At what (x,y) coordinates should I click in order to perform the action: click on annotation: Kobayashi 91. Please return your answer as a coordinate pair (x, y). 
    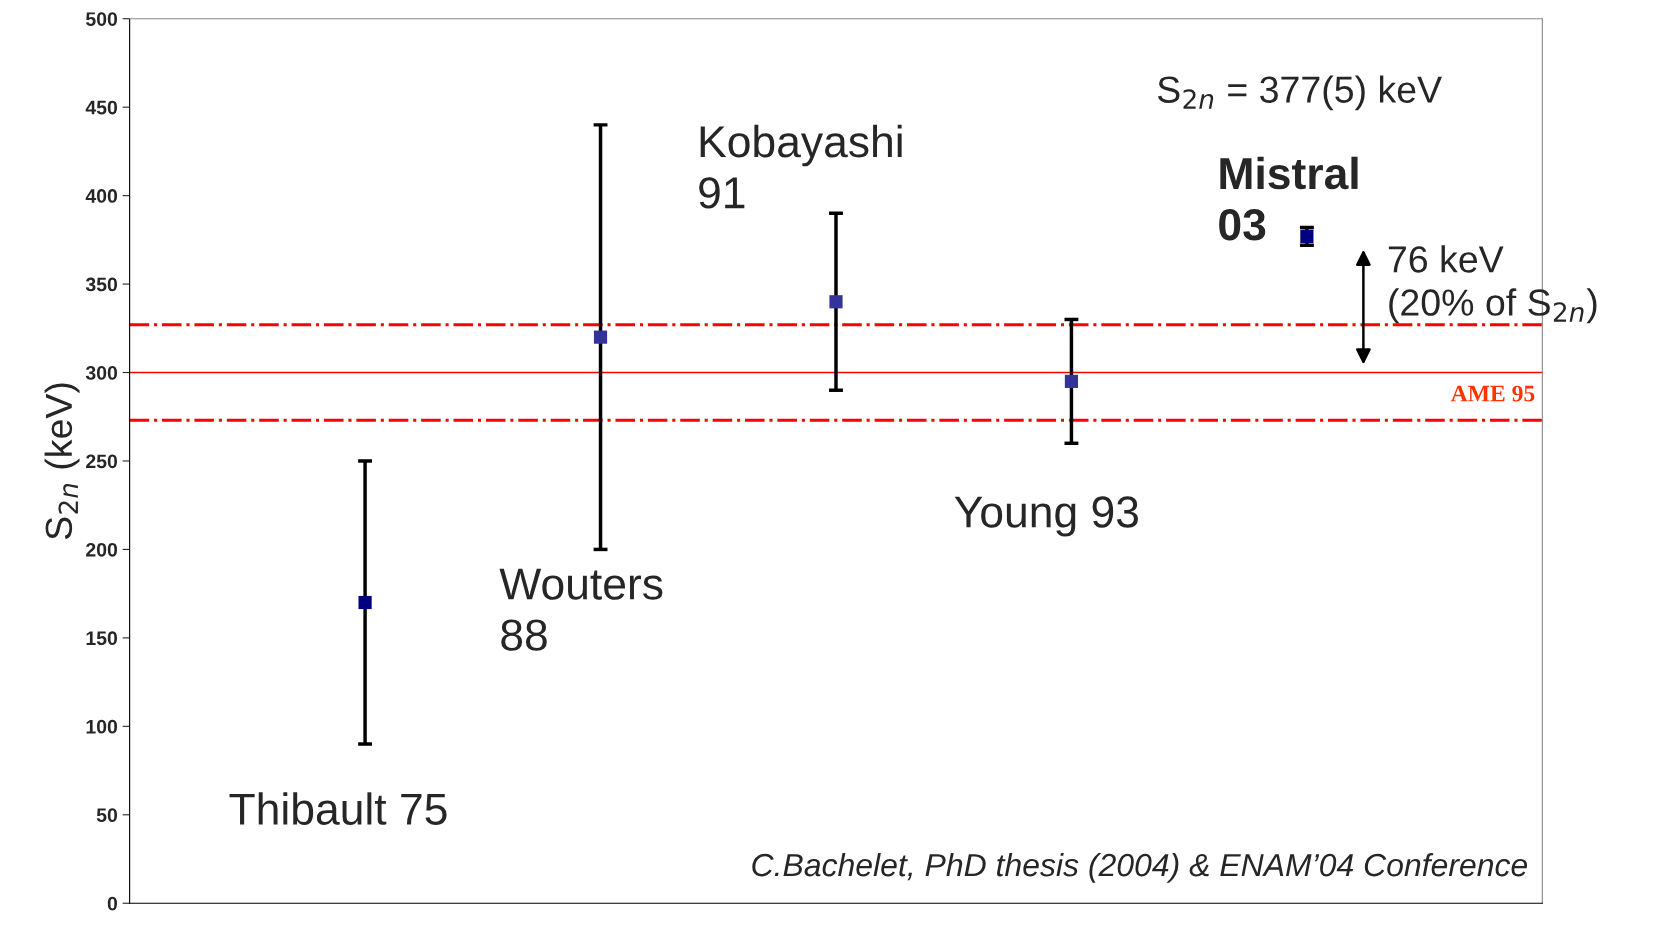
    Looking at the image, I should click on (800, 166).